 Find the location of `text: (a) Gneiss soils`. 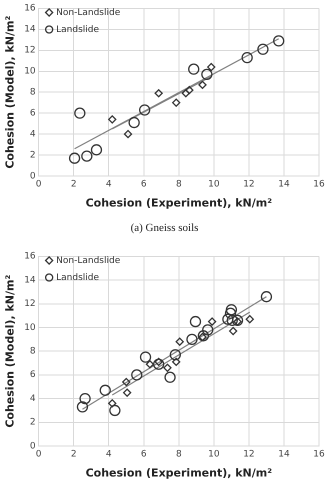

text: (a) Gneiss soils is located at coordinates (165, 228).